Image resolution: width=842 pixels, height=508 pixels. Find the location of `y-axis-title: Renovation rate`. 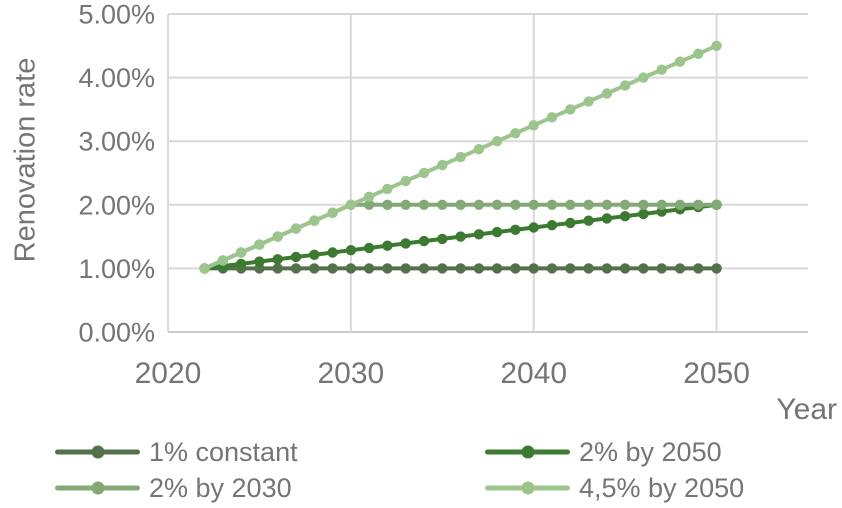

y-axis-title: Renovation rate is located at coordinates (25, 160).